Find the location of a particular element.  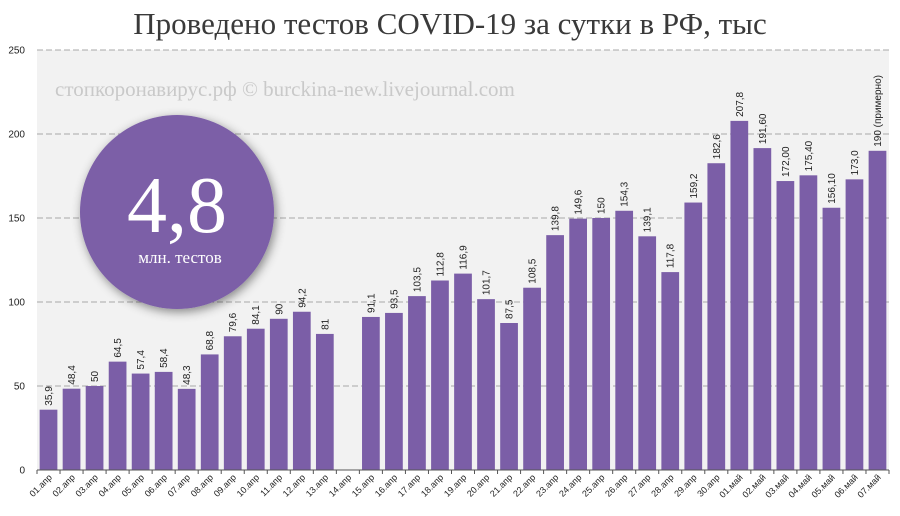

y-tick-label: 0 is located at coordinates (22, 471).